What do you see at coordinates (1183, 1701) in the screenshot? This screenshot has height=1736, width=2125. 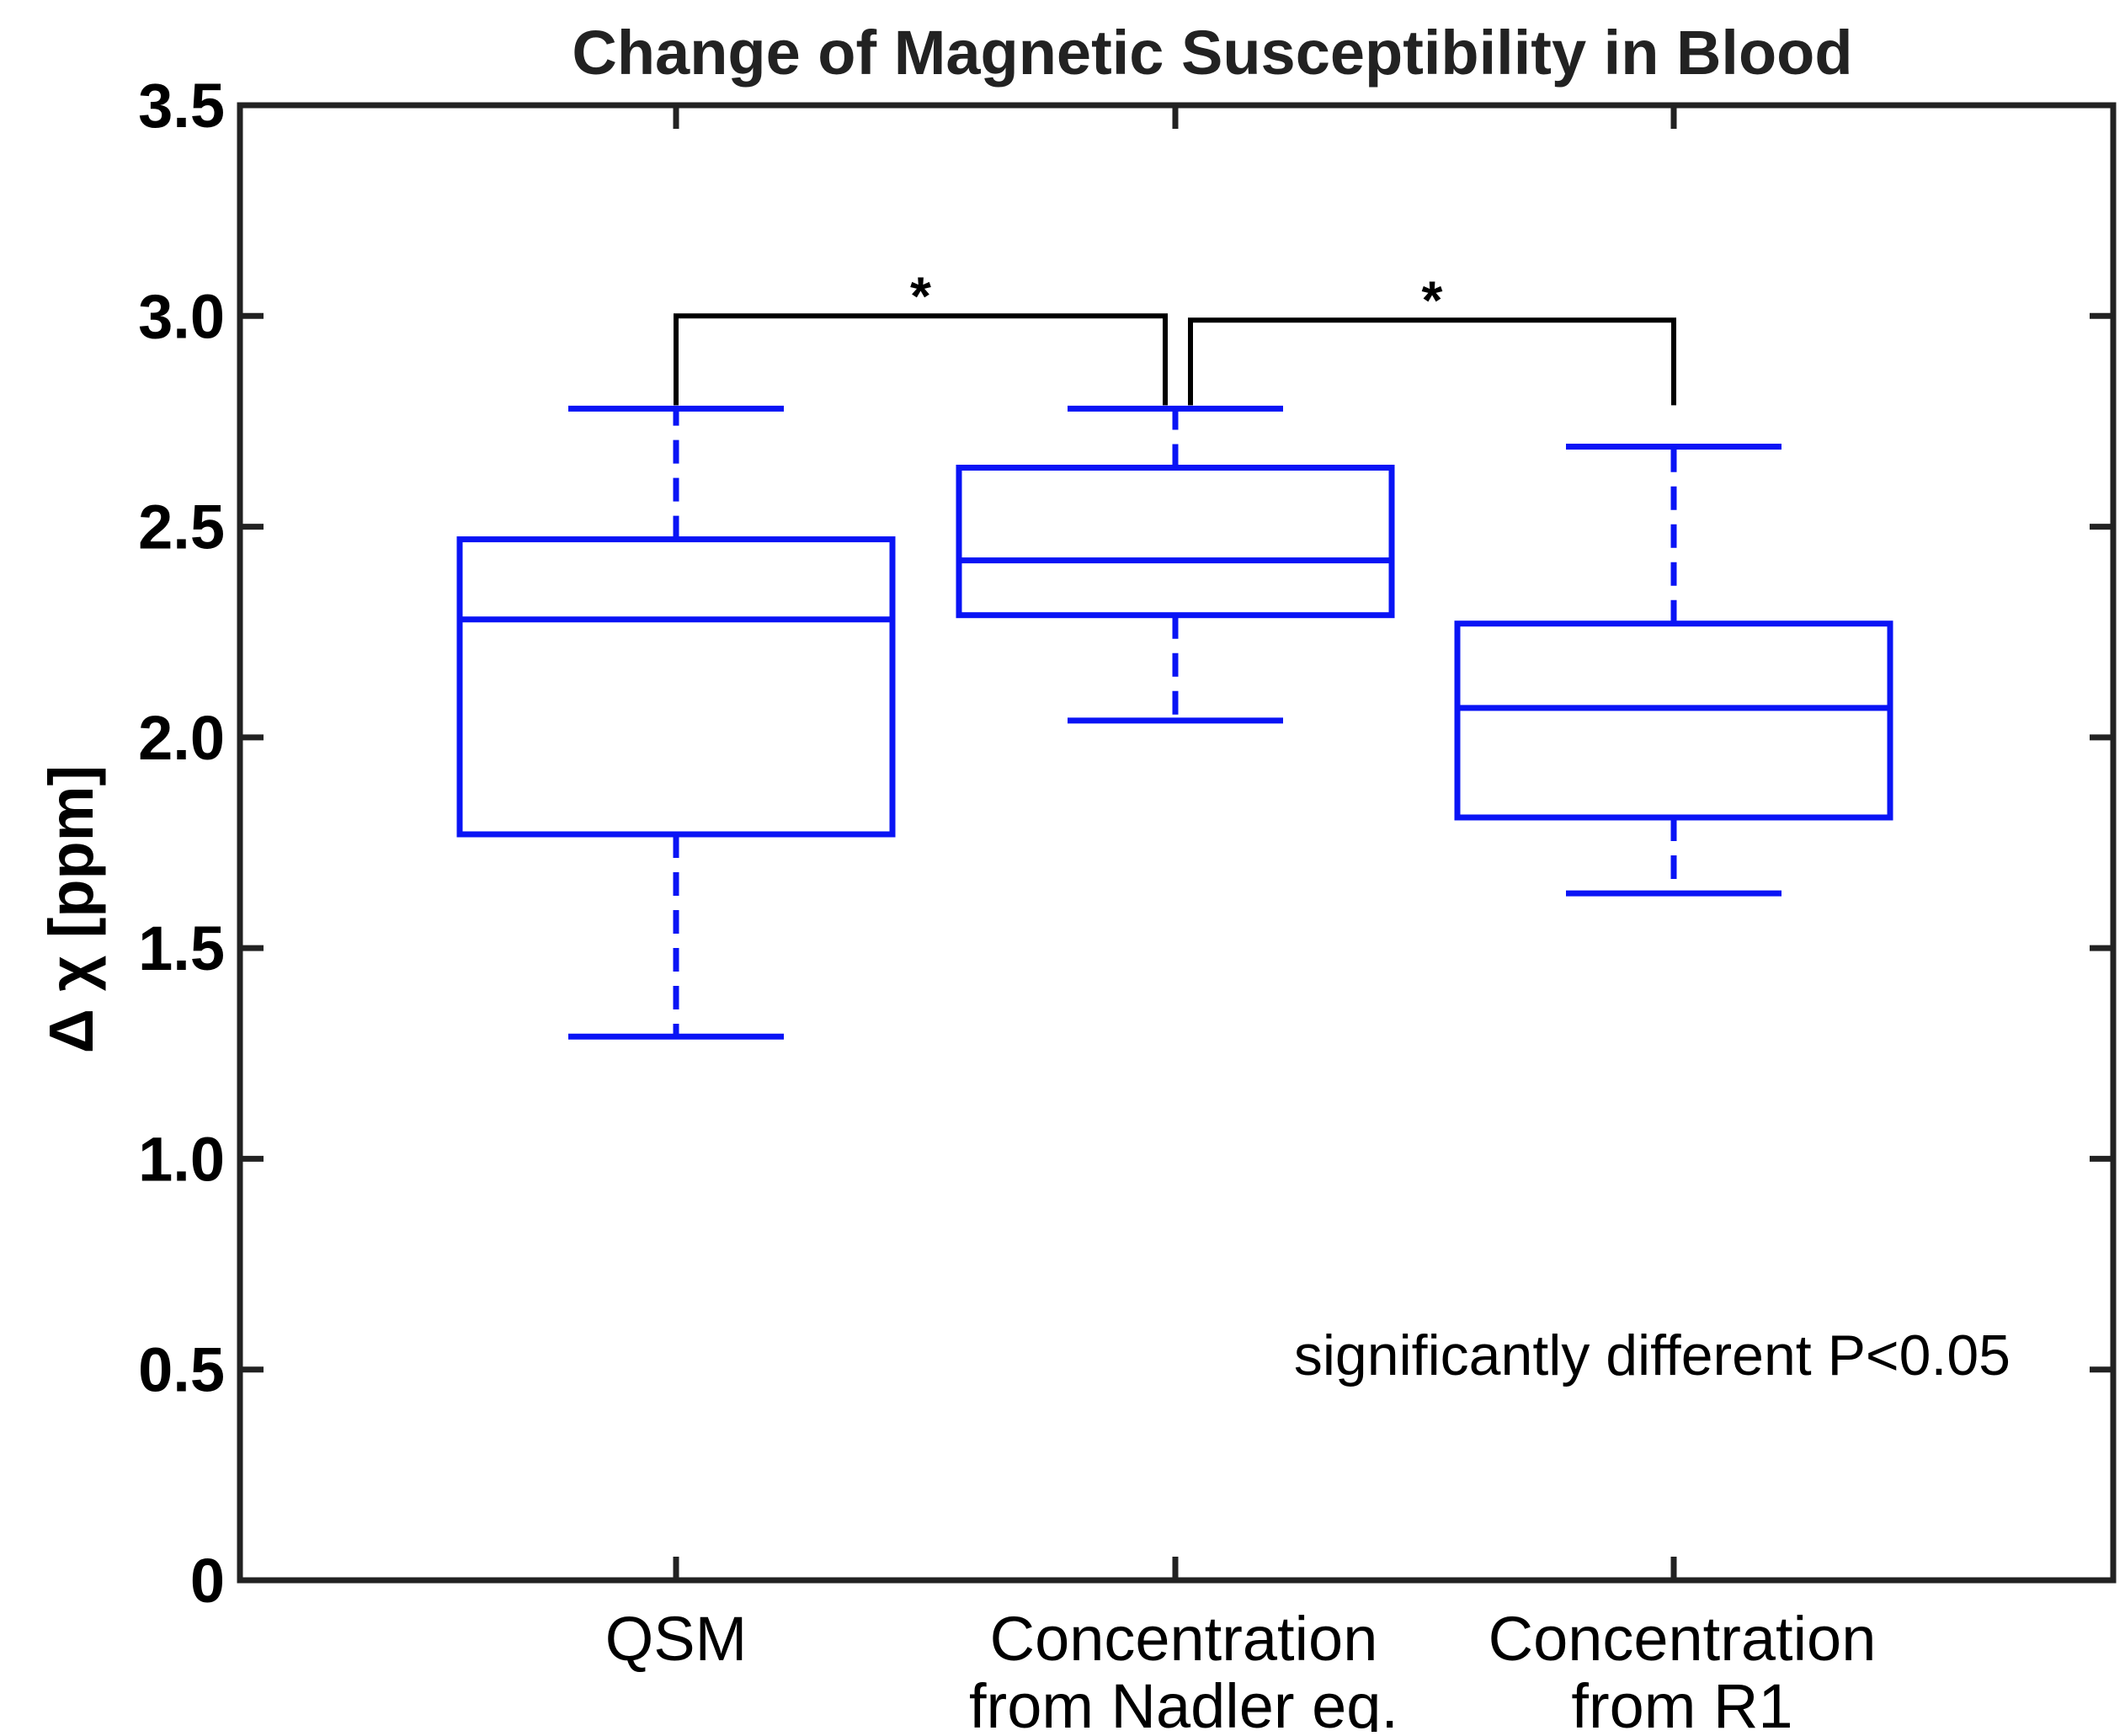 I see `x-tick-label: from Nadler eq.` at bounding box center [1183, 1701].